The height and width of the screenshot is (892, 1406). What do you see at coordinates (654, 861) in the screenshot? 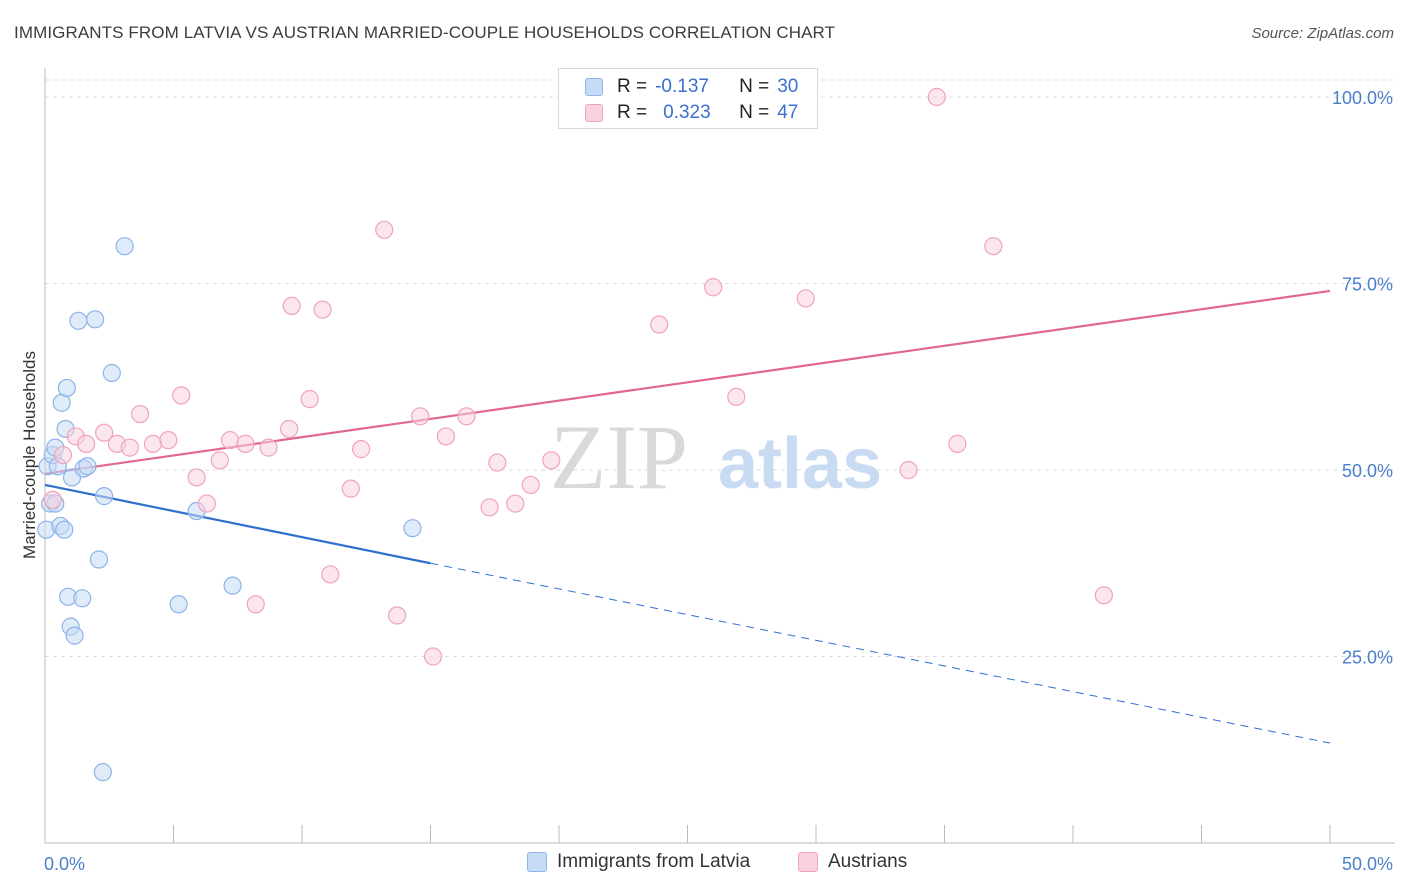
I see `legend-label-latvia: Immigrants from Latvia` at bounding box center [654, 861].